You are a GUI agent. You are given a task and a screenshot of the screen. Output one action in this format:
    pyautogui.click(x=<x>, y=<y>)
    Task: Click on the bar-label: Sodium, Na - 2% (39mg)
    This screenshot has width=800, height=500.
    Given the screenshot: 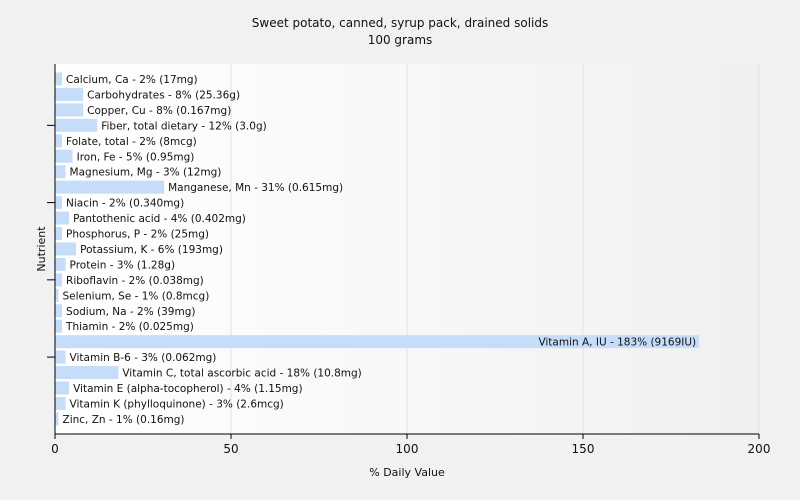 What is the action you would take?
    pyautogui.click(x=130, y=312)
    